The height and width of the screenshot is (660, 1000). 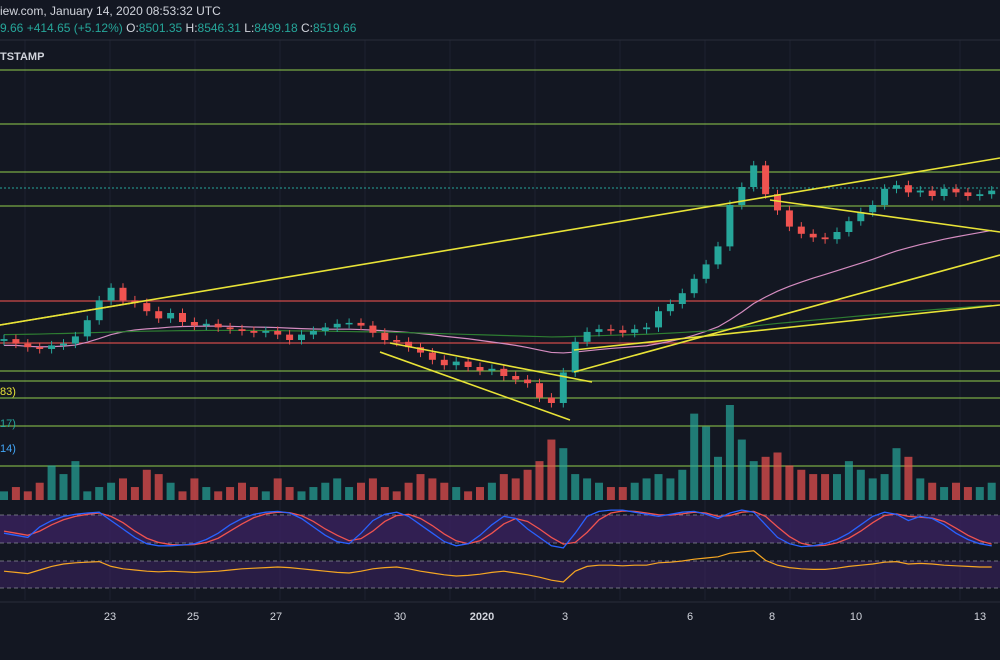 What do you see at coordinates (500, 569) in the screenshot?
I see `rsi-panel` at bounding box center [500, 569].